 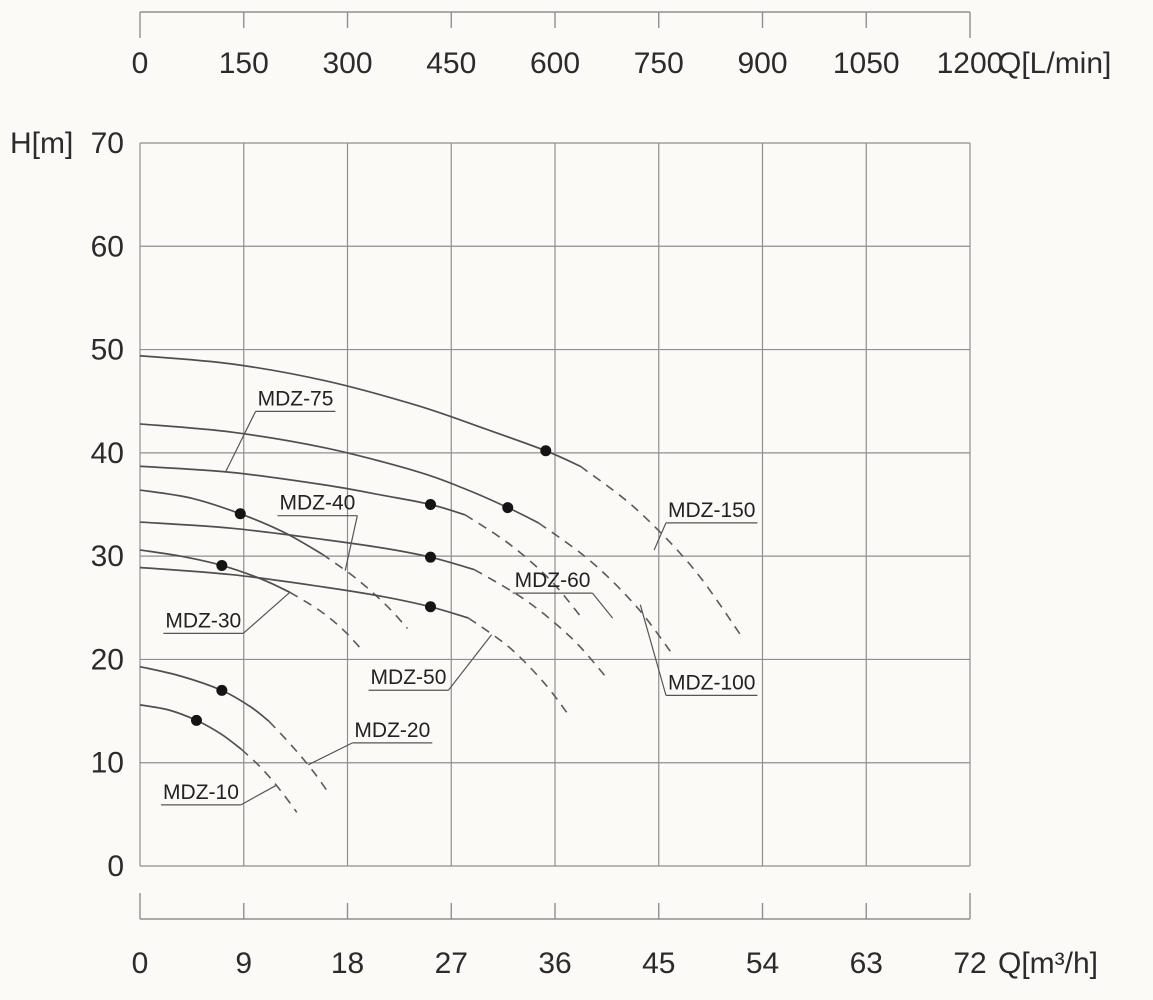 I want to click on curve-label-text: MDZ-10, so click(x=201, y=792).